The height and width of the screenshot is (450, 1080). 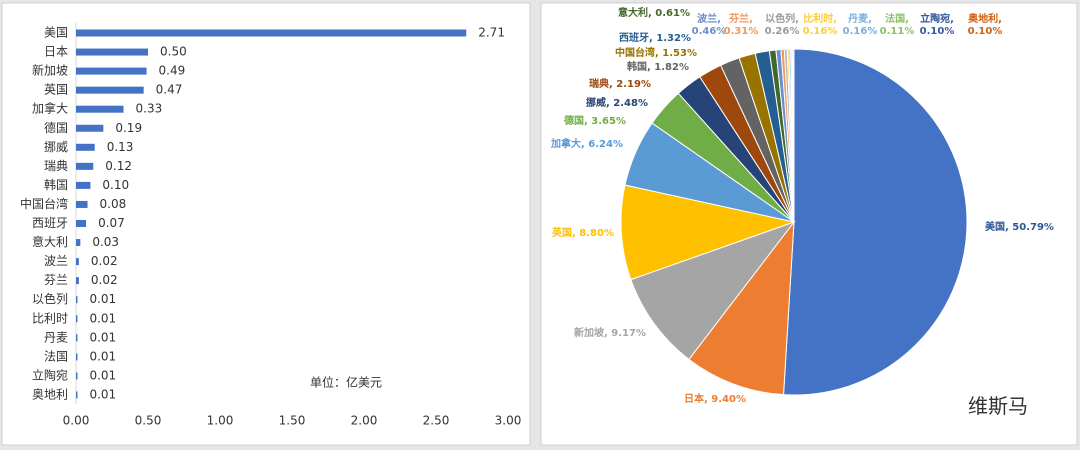 I want to click on data-label: 2.71, so click(x=491, y=33).